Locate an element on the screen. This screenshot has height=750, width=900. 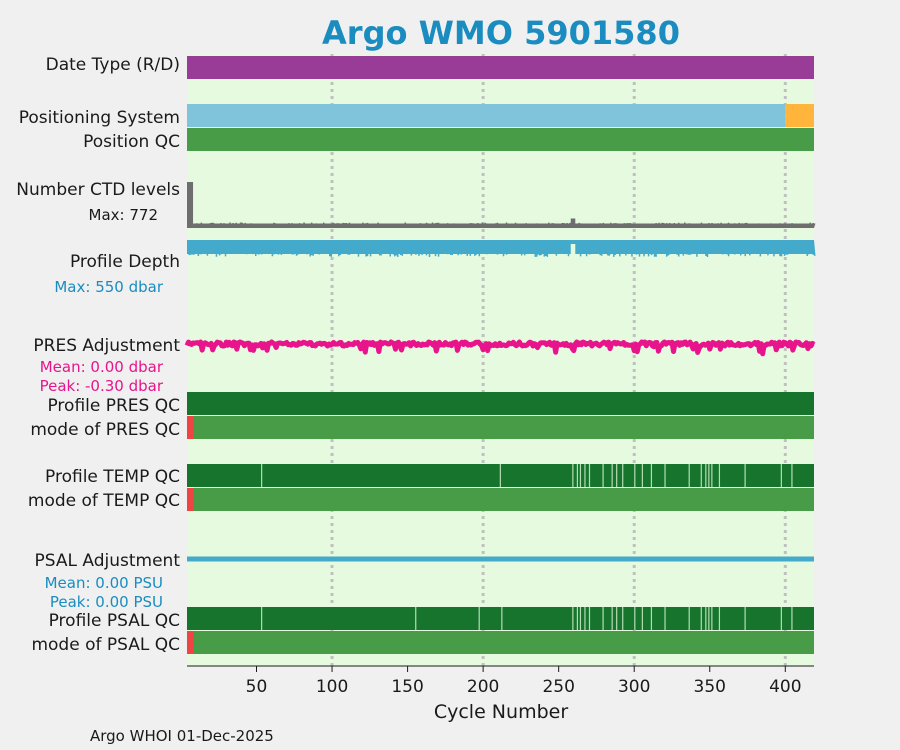
x-tick-label-350: 350 is located at coordinates (710, 687).